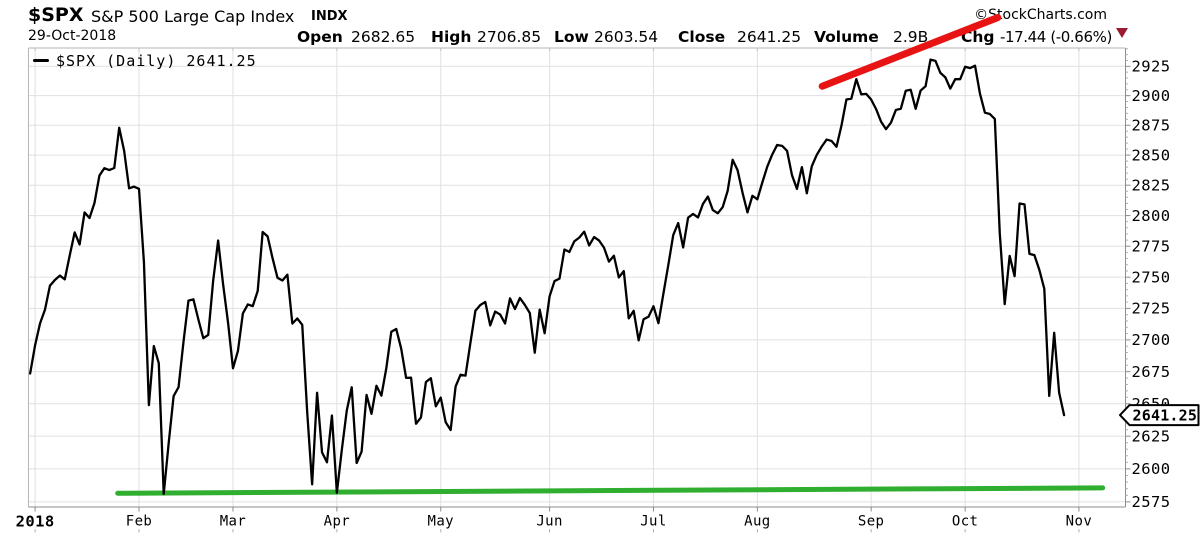 The width and height of the screenshot is (1200, 535). Describe the element at coordinates (1151, 185) in the screenshot. I see `y-tick-label: 2825` at that location.